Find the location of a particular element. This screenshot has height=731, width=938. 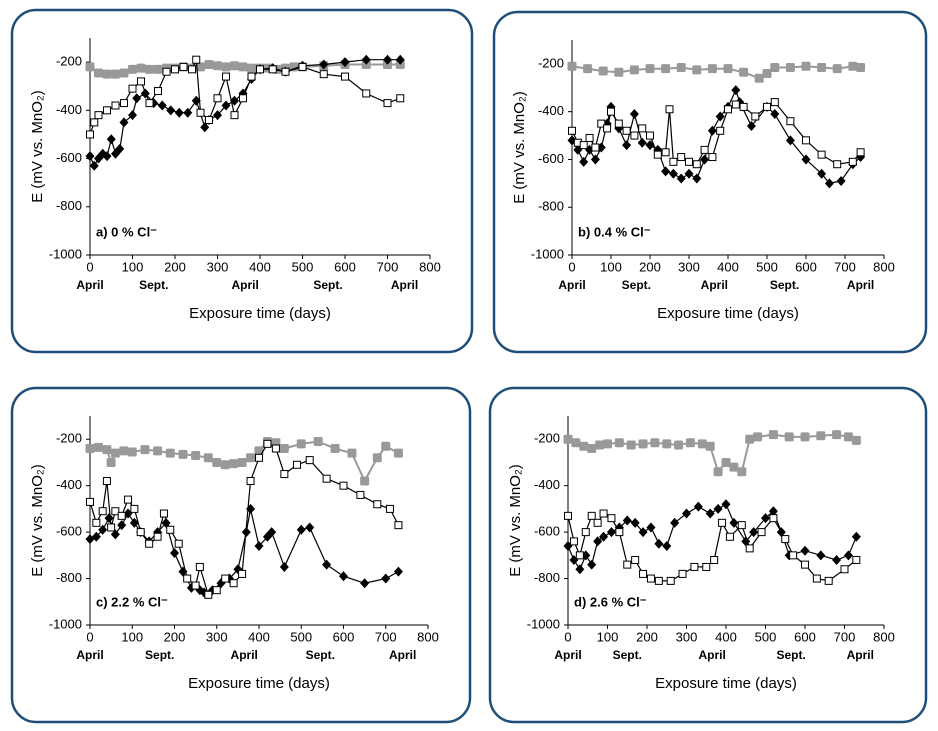

x-tick-label: 300 is located at coordinates (689, 266).